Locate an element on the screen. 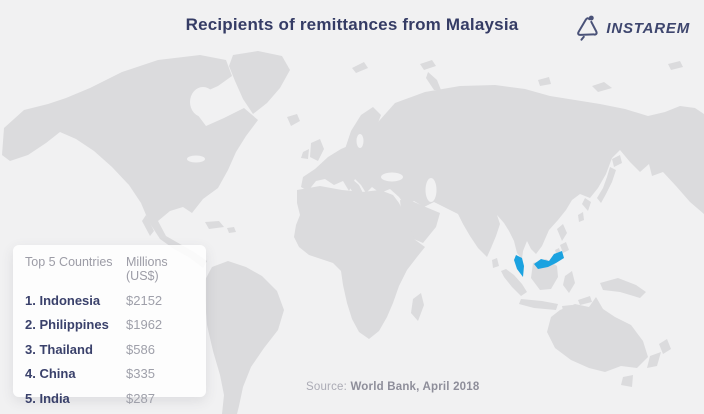 This screenshot has width=704, height=414. amount-value: $586 is located at coordinates (140, 349).